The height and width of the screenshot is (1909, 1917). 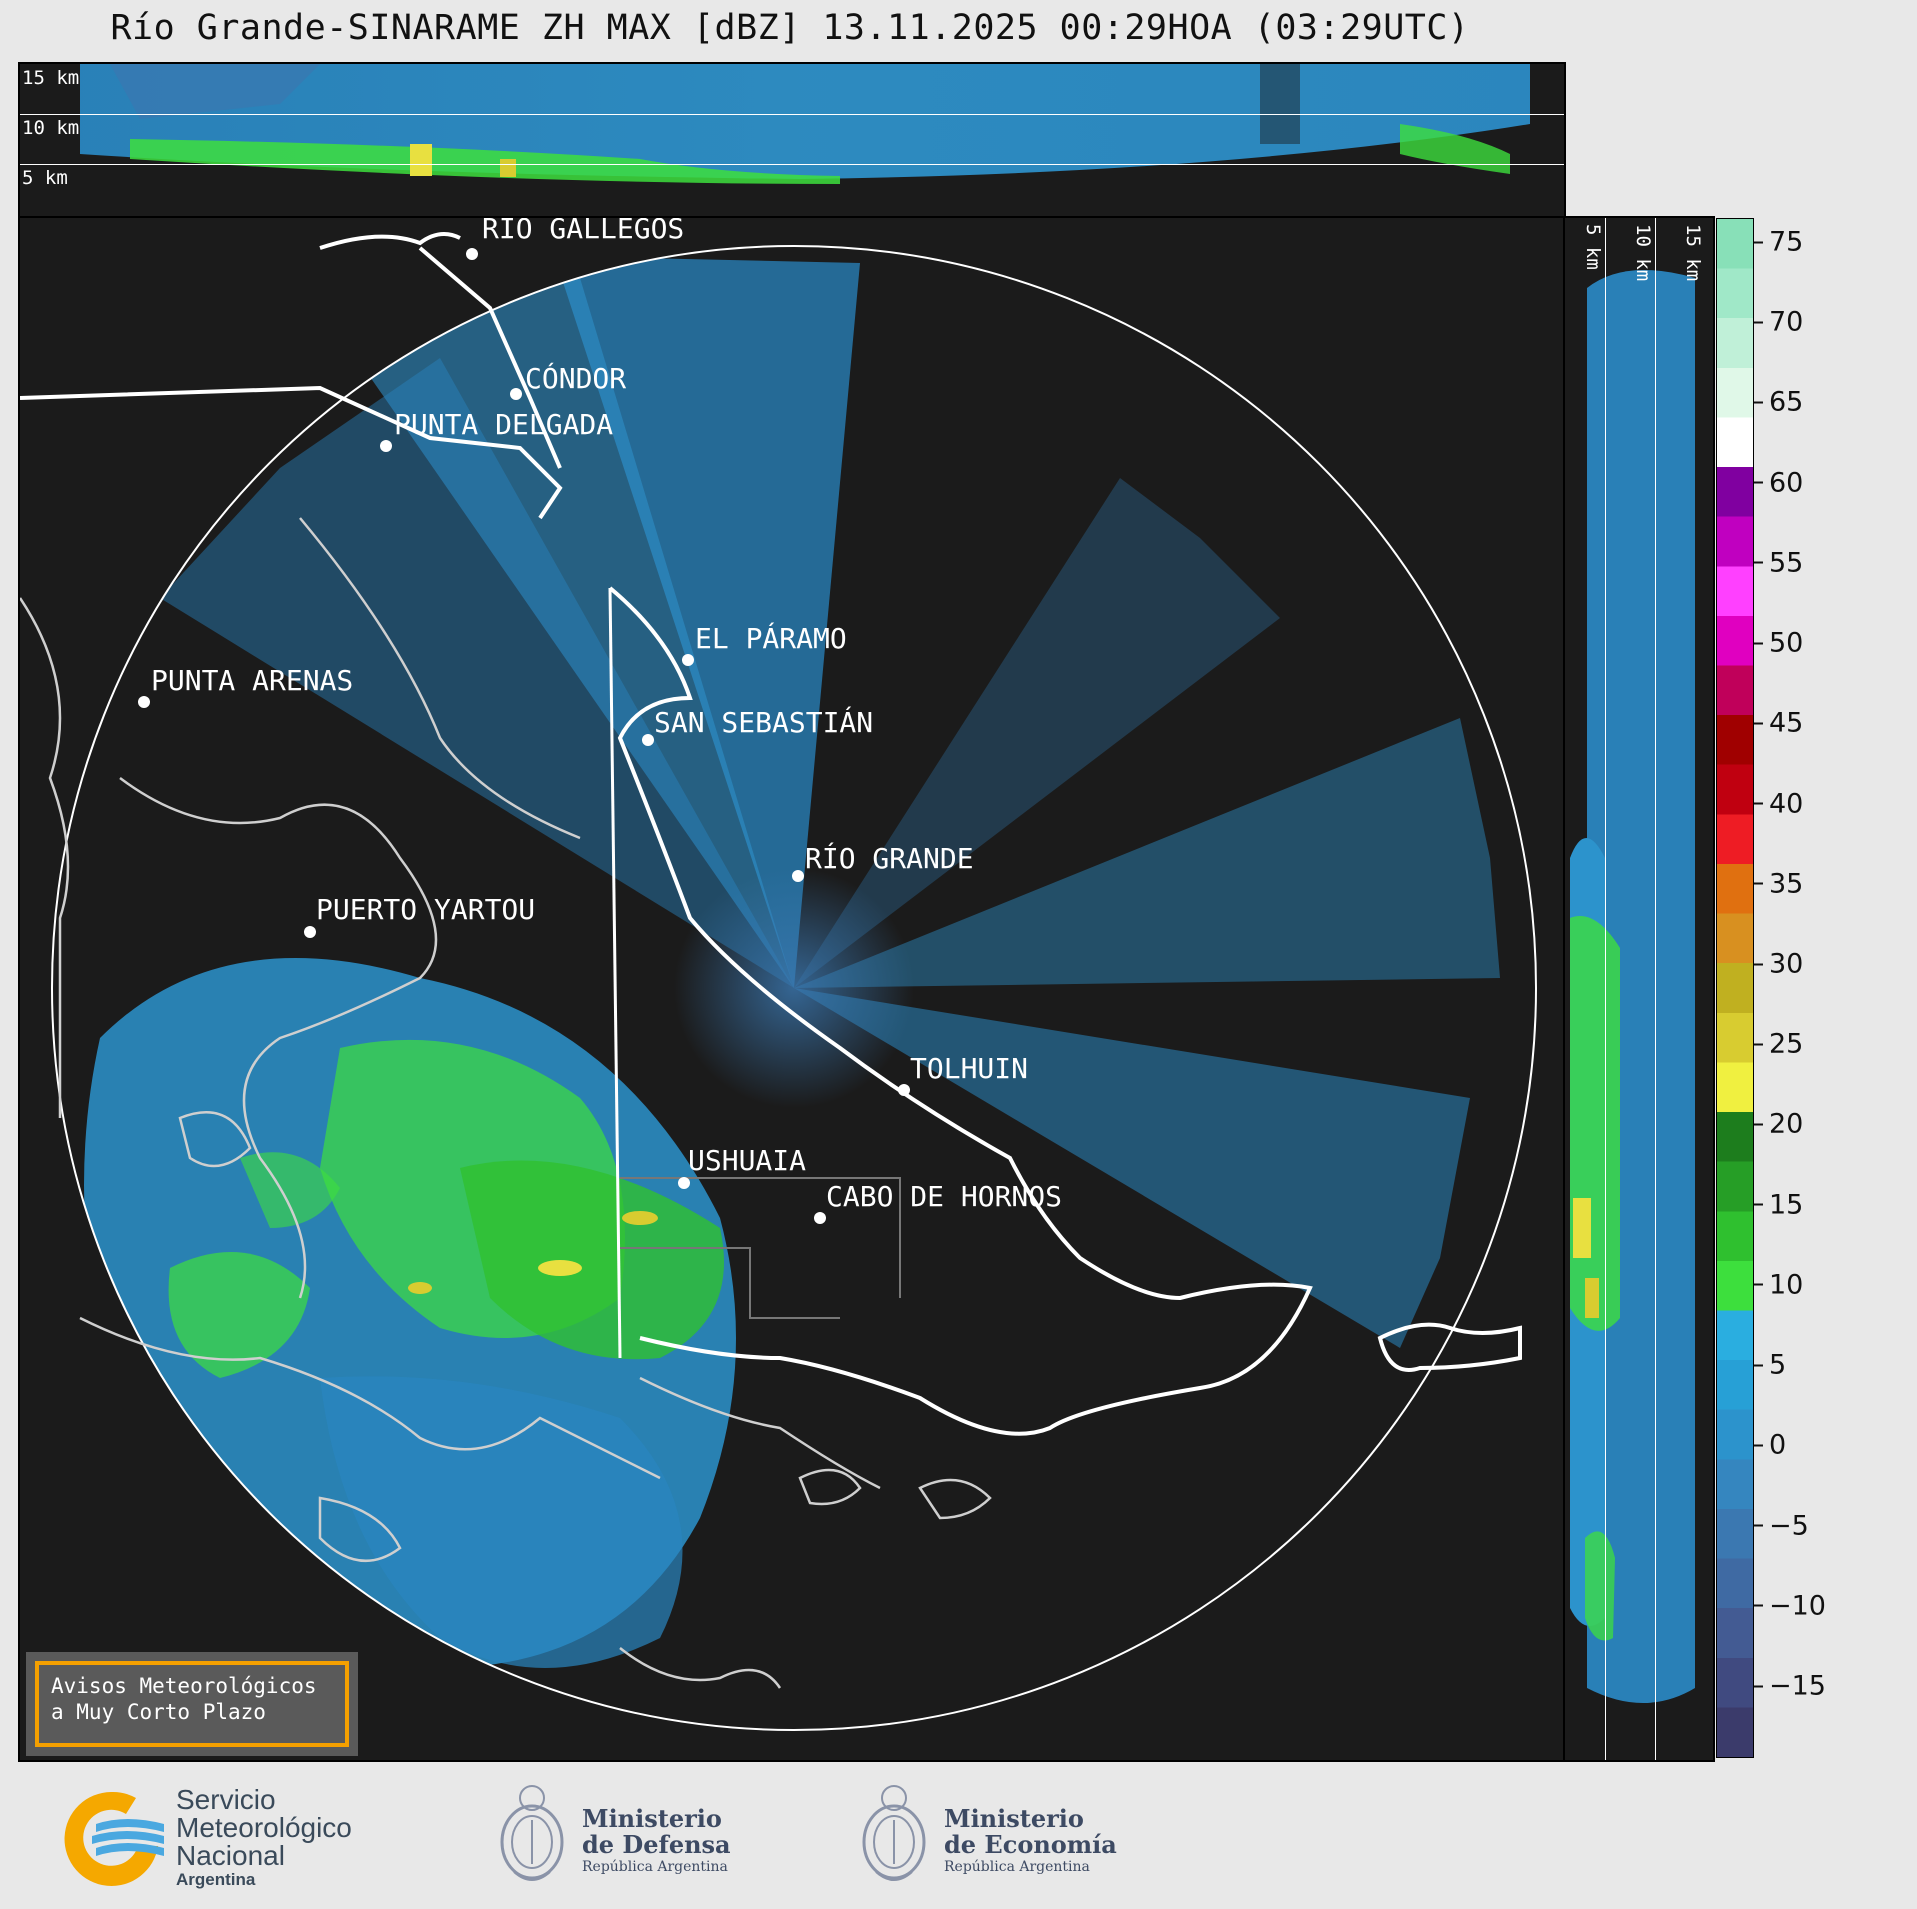 I want to click on colorbar-tick: −10, so click(x=1790, y=1605).